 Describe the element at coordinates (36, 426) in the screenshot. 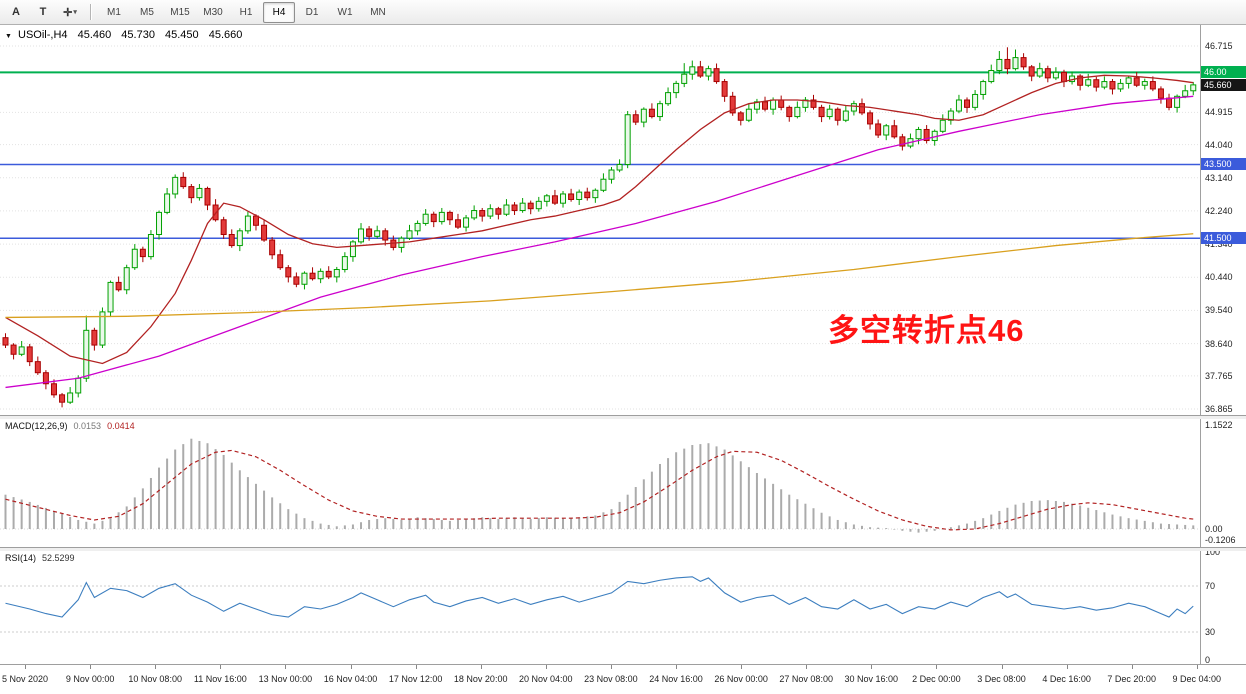

I see `macd-name: MACD(12,26,9)` at that location.